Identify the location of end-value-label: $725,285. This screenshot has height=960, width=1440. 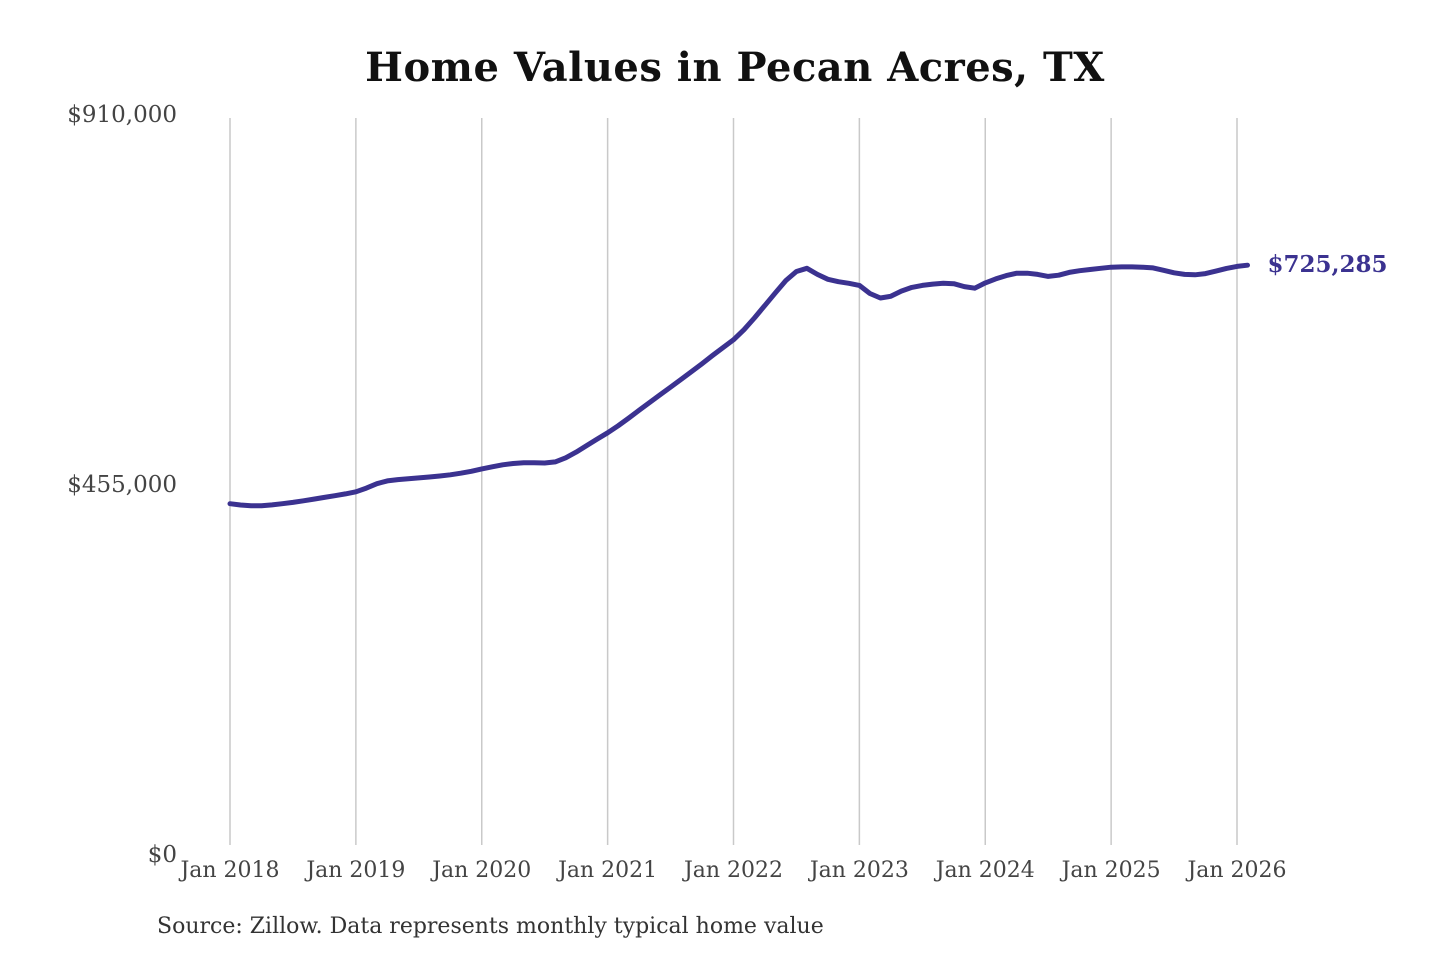
(1327, 265).